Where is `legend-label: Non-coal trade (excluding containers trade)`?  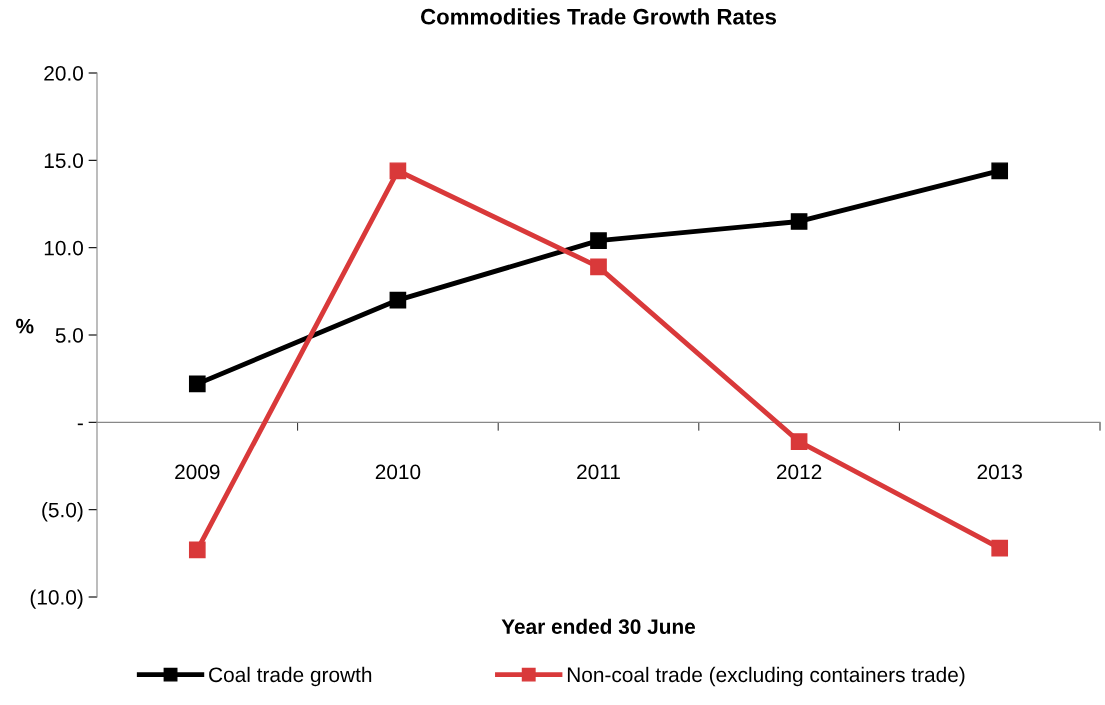
legend-label: Non-coal trade (excluding containers trade) is located at coordinates (766, 676).